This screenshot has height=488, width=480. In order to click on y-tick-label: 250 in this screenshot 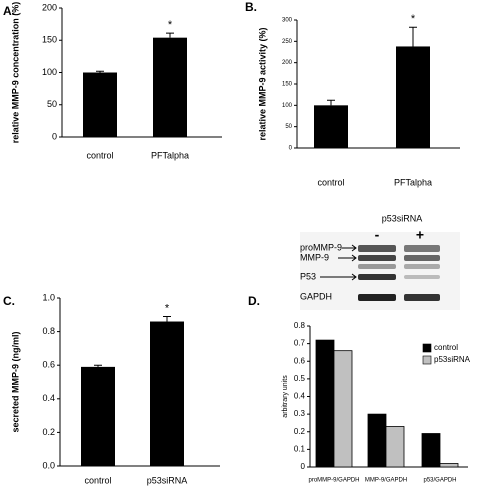, I will do `click(287, 42)`.